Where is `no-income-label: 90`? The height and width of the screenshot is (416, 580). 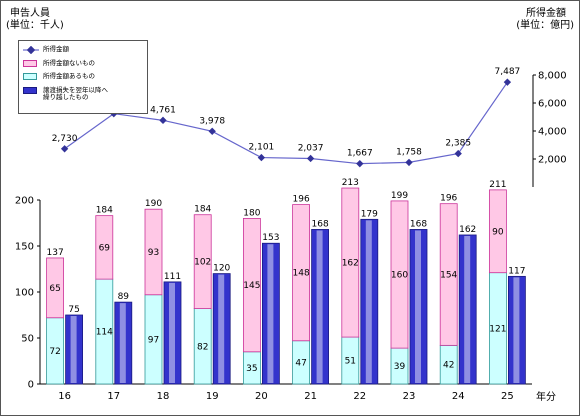 no-income-label: 90 is located at coordinates (498, 232).